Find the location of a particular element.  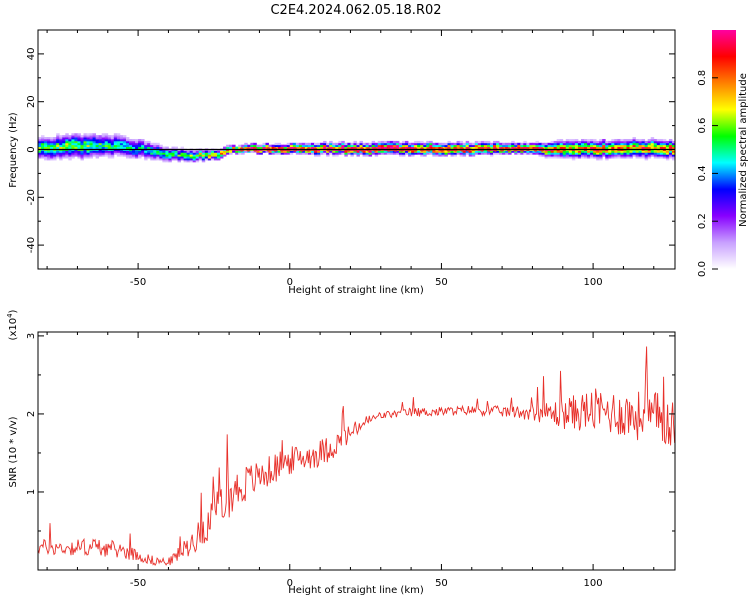

x-tick-label: -50 is located at coordinates (138, 282).